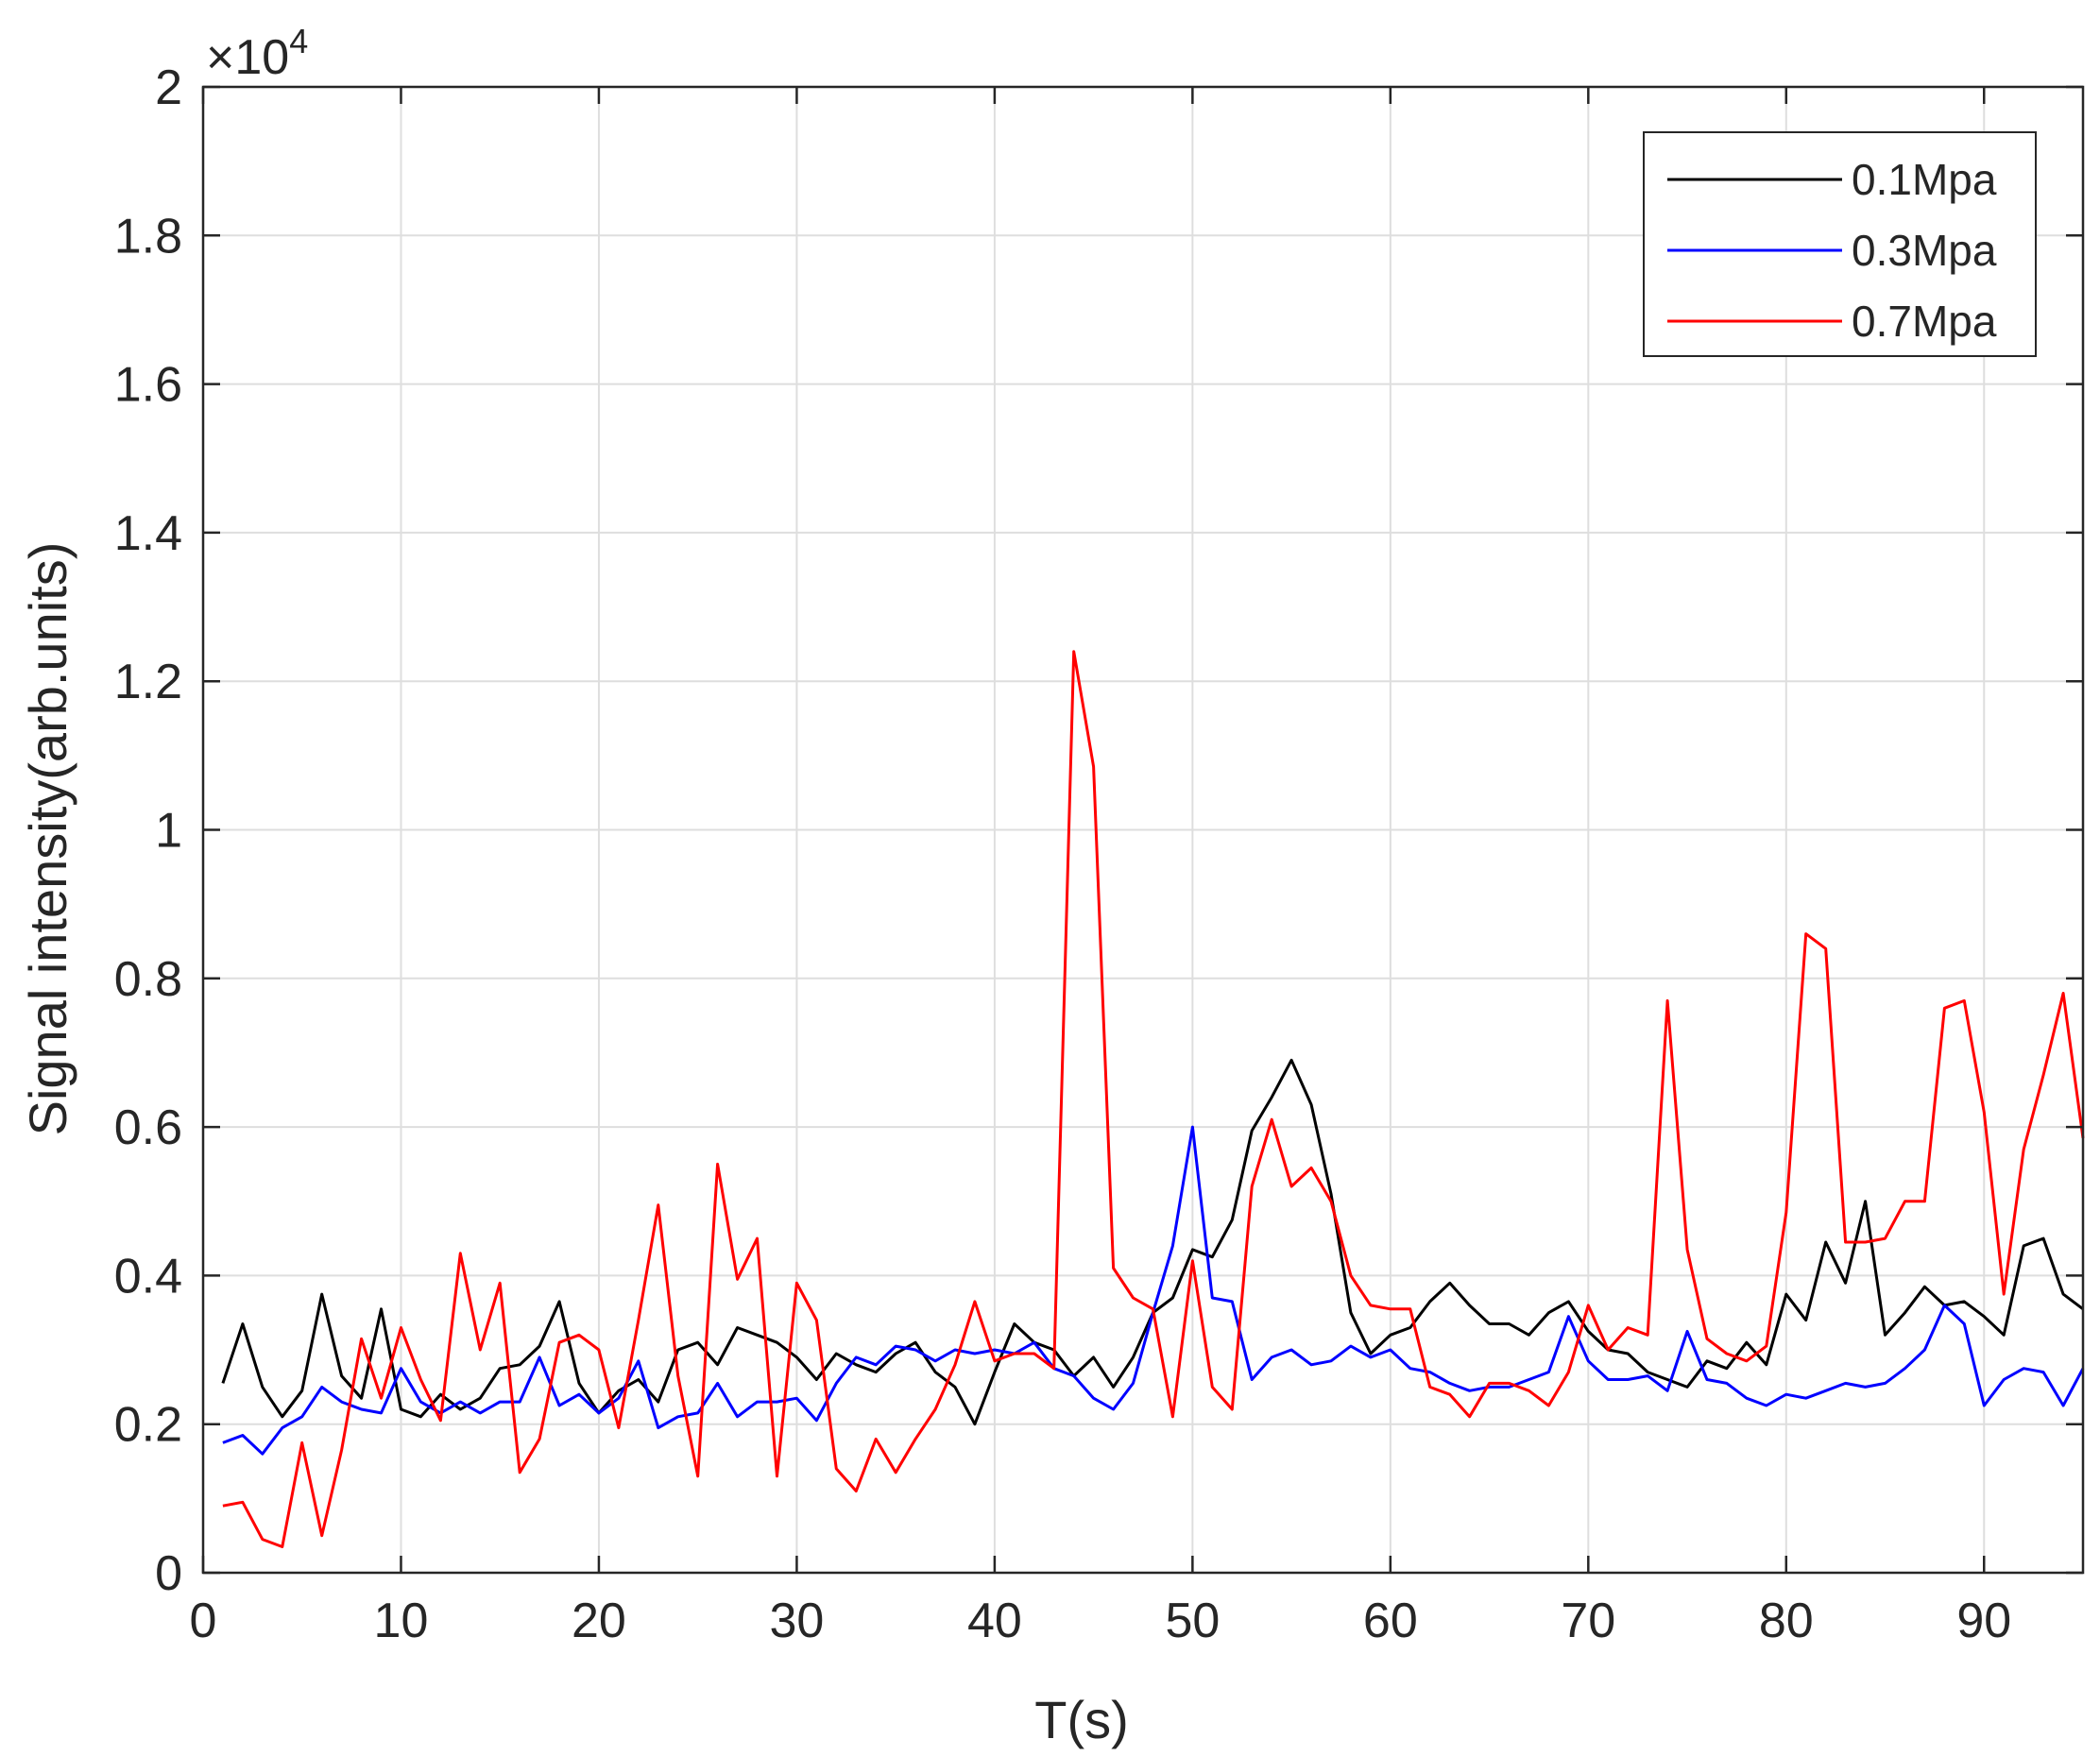  What do you see at coordinates (1924, 179) in the screenshot?
I see `legend-label-0.1mpa: 0.1Mpa` at bounding box center [1924, 179].